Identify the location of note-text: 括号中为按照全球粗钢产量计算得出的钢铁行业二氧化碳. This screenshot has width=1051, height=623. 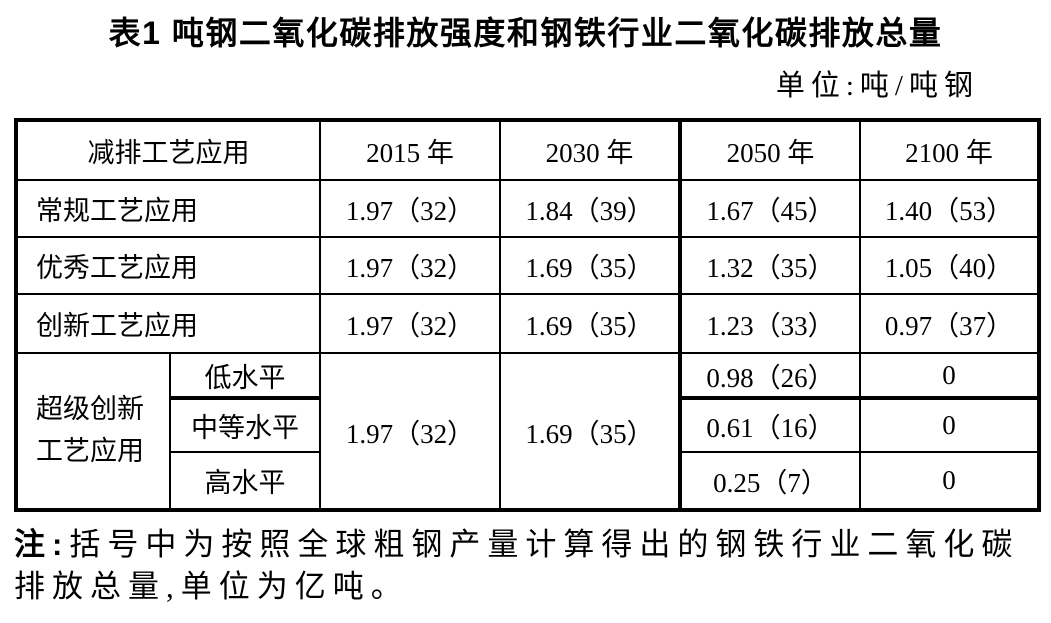
(544, 544).